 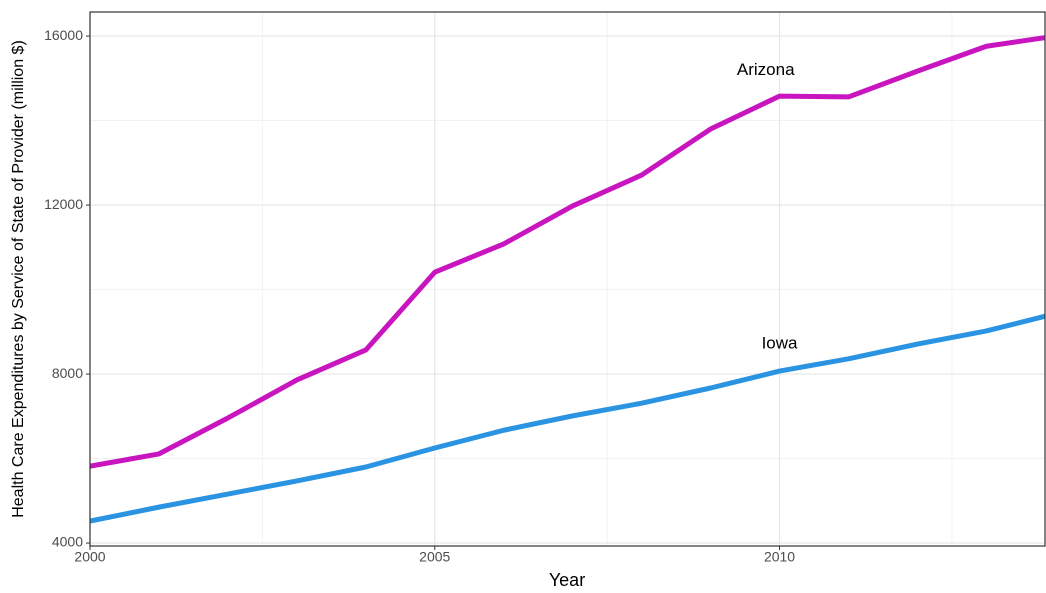 I want to click on y-tick-label: 12000, so click(x=63, y=204).